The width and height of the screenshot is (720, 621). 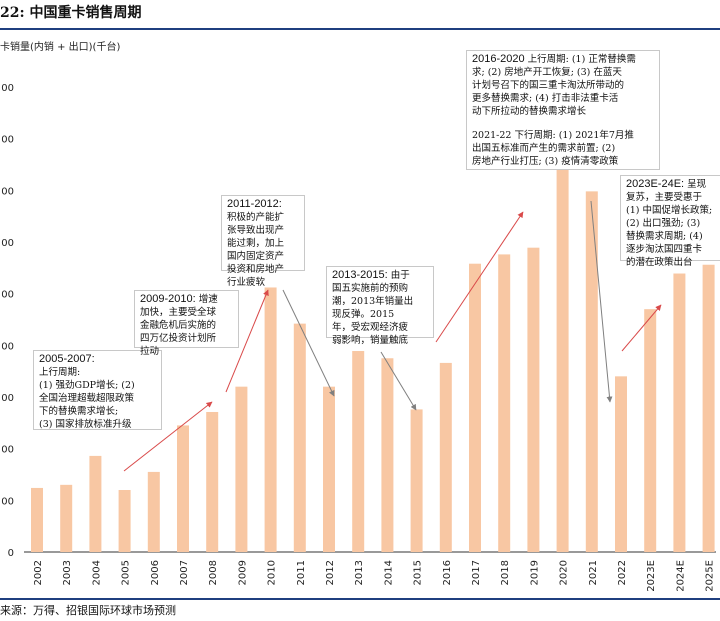 What do you see at coordinates (622, 572) in the screenshot?
I see `x-tick-label: 2022` at bounding box center [622, 572].